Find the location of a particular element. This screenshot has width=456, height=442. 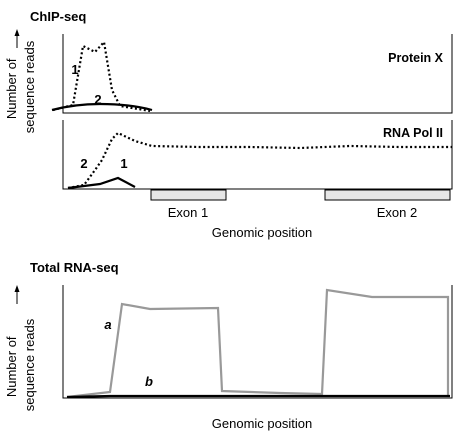

exon-2: Exon 2 is located at coordinates (387, 204).